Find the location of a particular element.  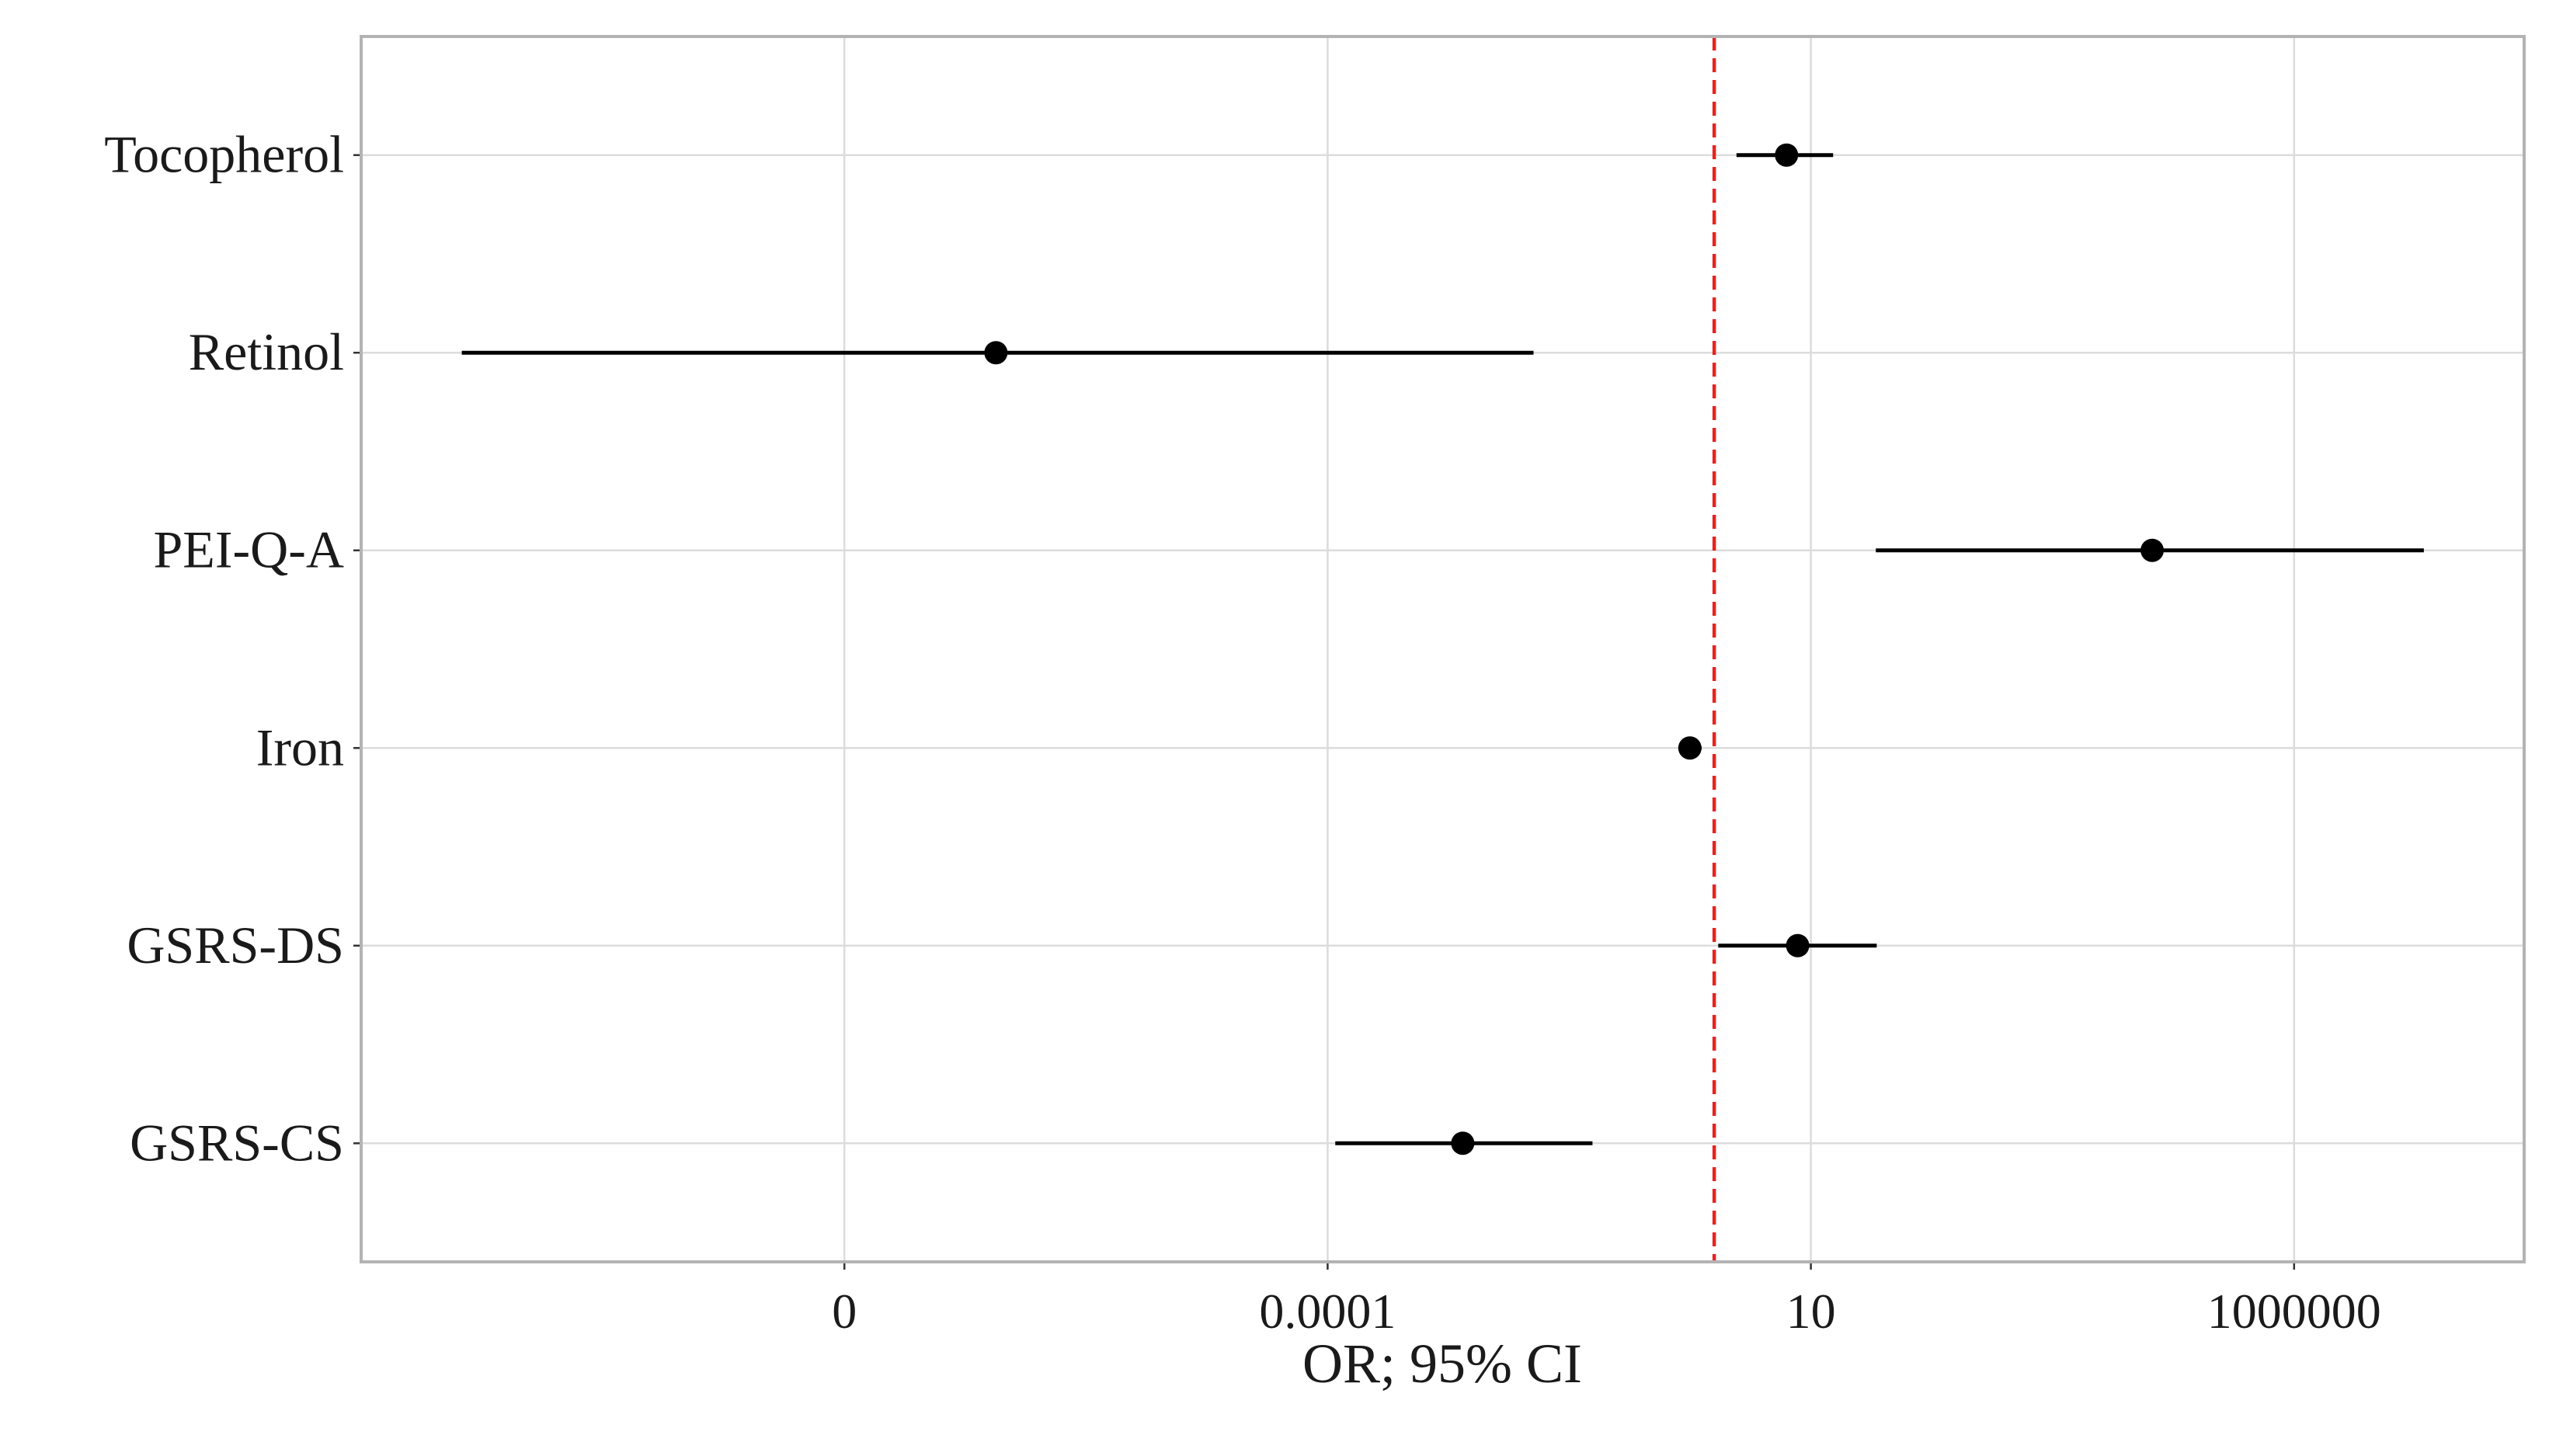

y-tick-label: GSRS-DS is located at coordinates (235, 945).